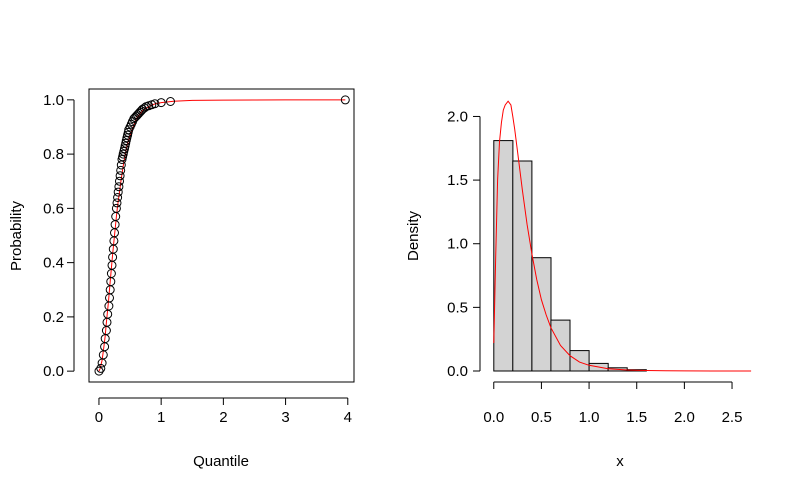 The height and width of the screenshot is (494, 799). Describe the element at coordinates (457, 244) in the screenshot. I see `density-y-tick-label: 1.0` at that location.